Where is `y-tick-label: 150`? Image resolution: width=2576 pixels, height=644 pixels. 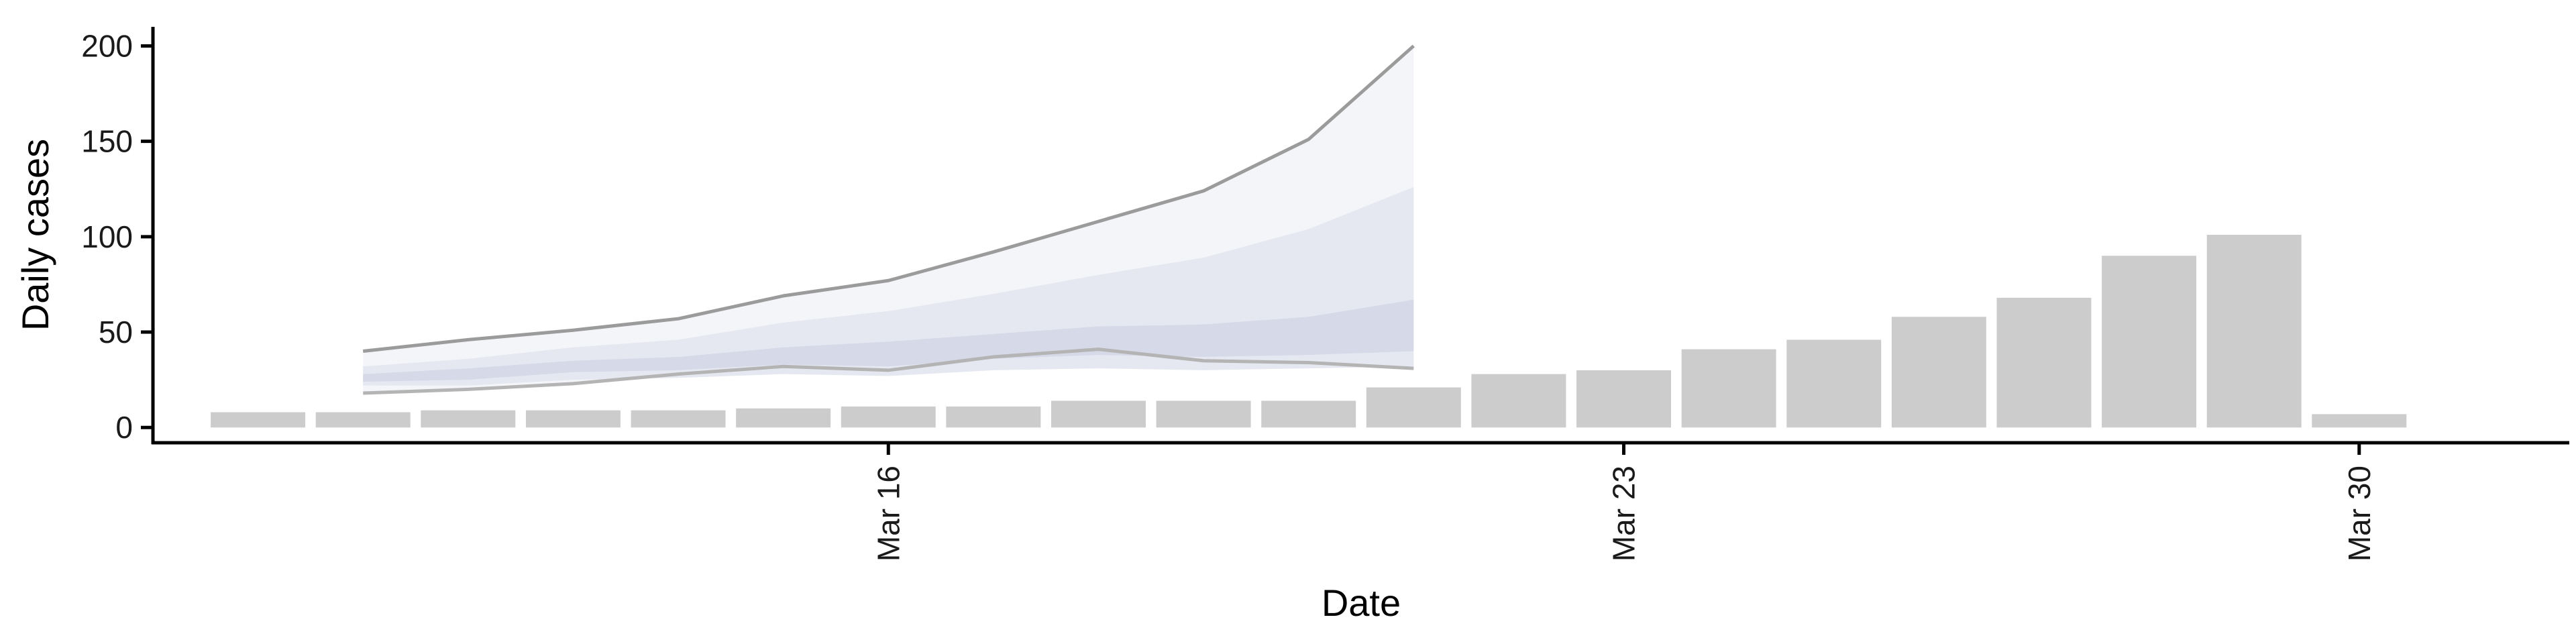 y-tick-label: 150 is located at coordinates (107, 141).